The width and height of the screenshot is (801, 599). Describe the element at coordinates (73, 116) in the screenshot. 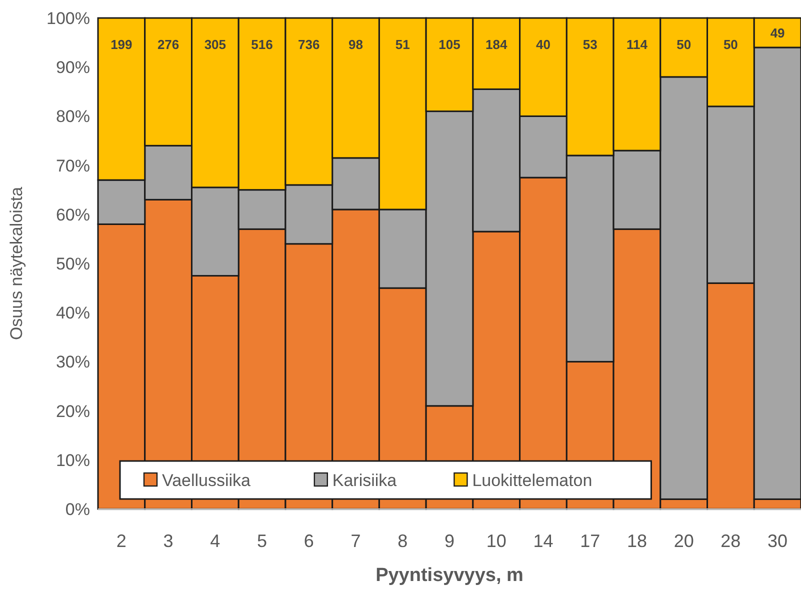

I see `y-tick-label: 80%` at that location.